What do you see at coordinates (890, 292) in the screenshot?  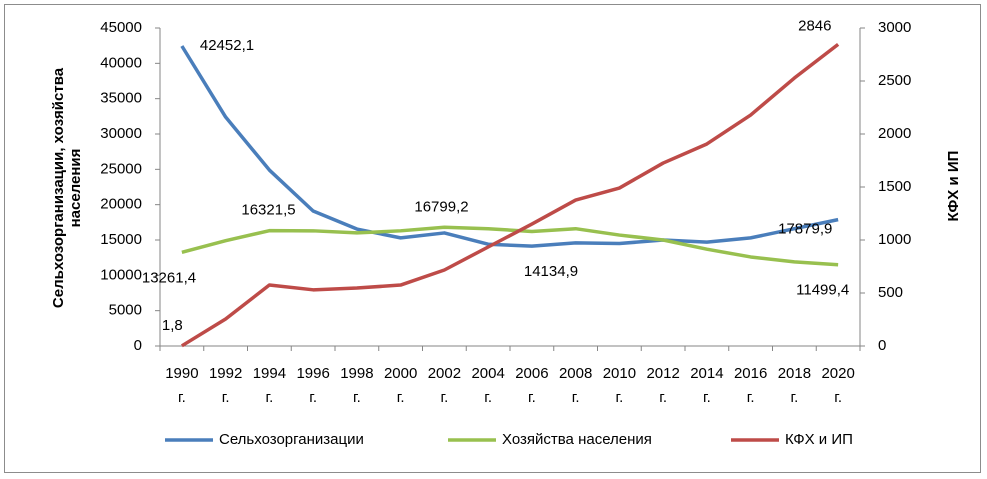 I see `y2-tick-label: 500` at bounding box center [890, 292].